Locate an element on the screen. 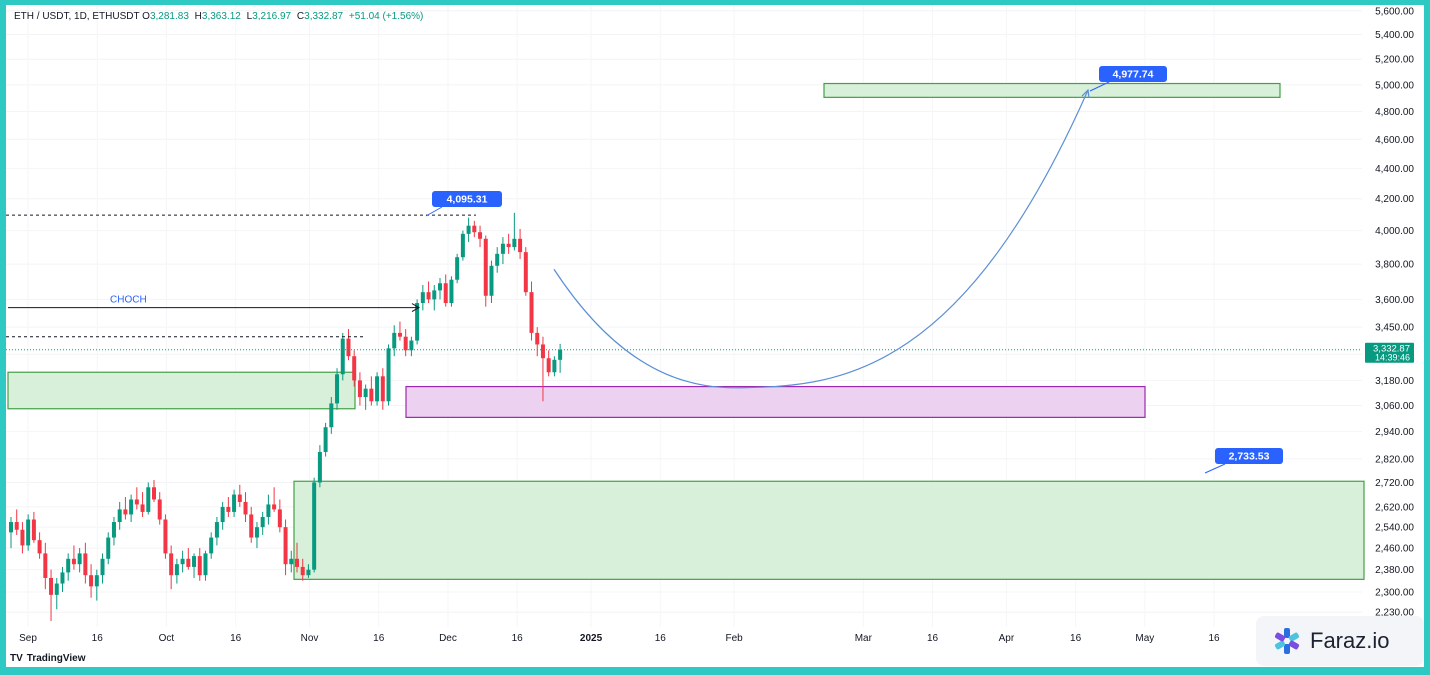 This screenshot has height=675, width=1430. y-tick-label: 4,200.00 is located at coordinates (1394, 199).